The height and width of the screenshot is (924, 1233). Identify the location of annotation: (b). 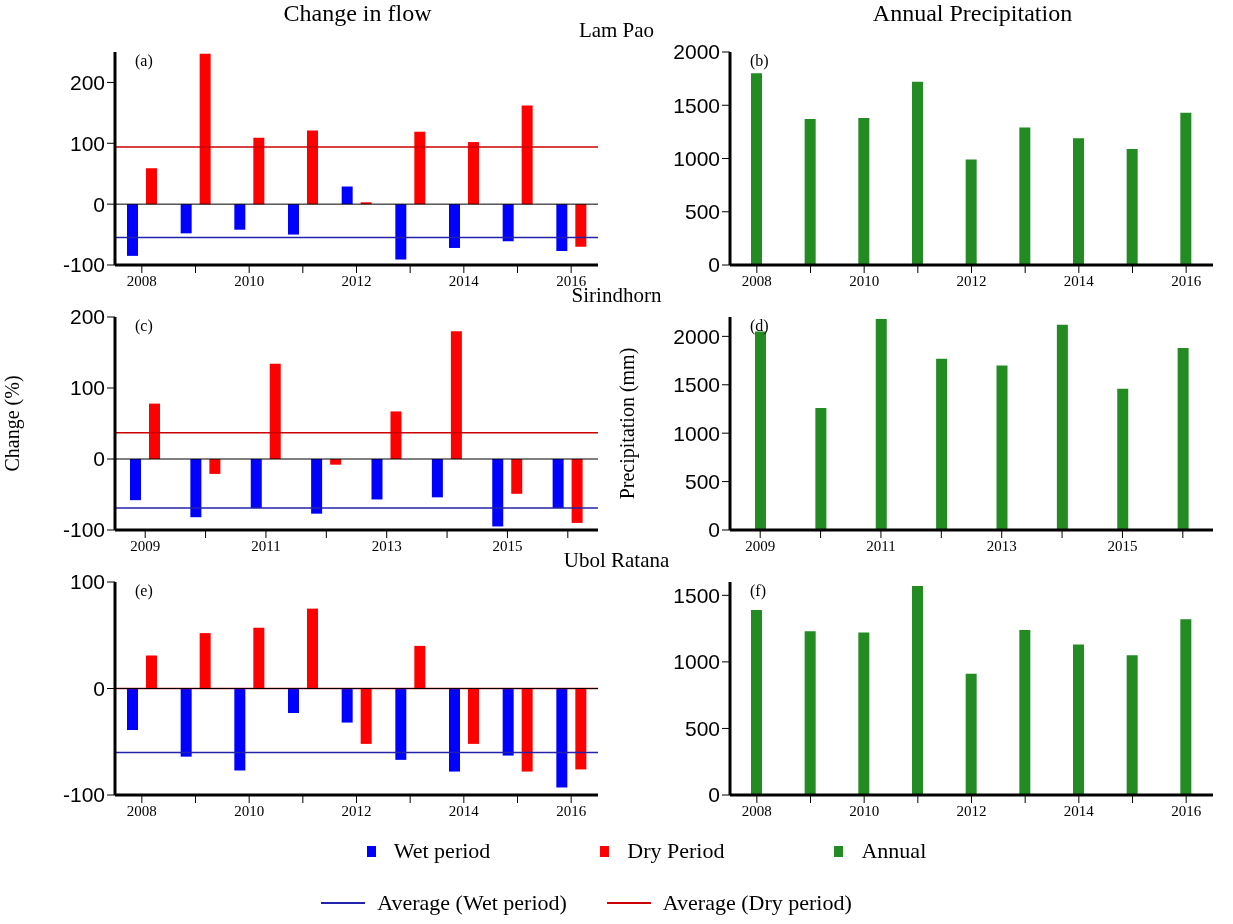
(759, 61).